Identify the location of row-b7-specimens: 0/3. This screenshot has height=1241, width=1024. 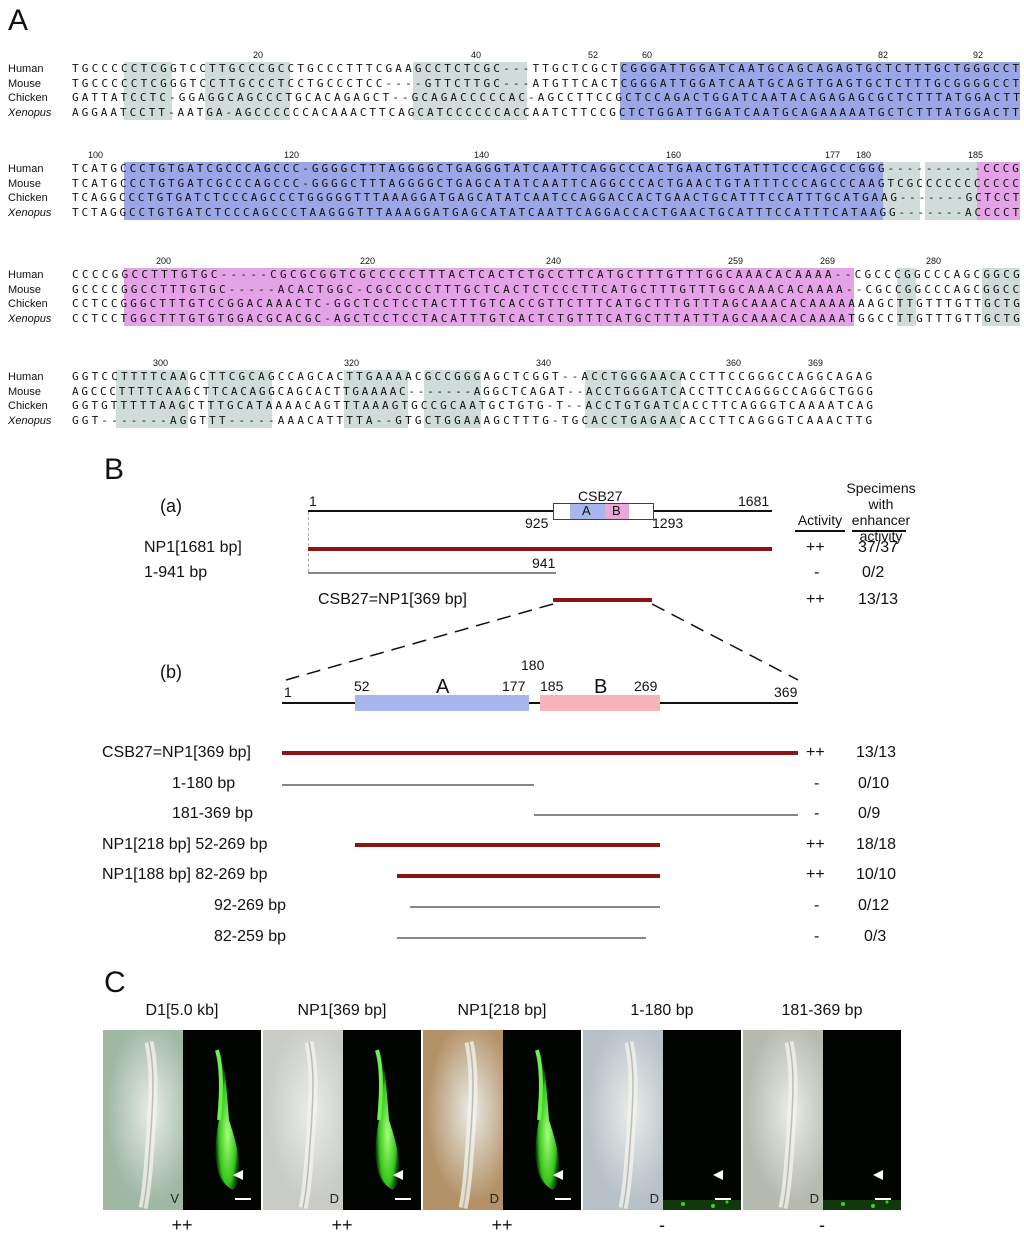
(875, 936).